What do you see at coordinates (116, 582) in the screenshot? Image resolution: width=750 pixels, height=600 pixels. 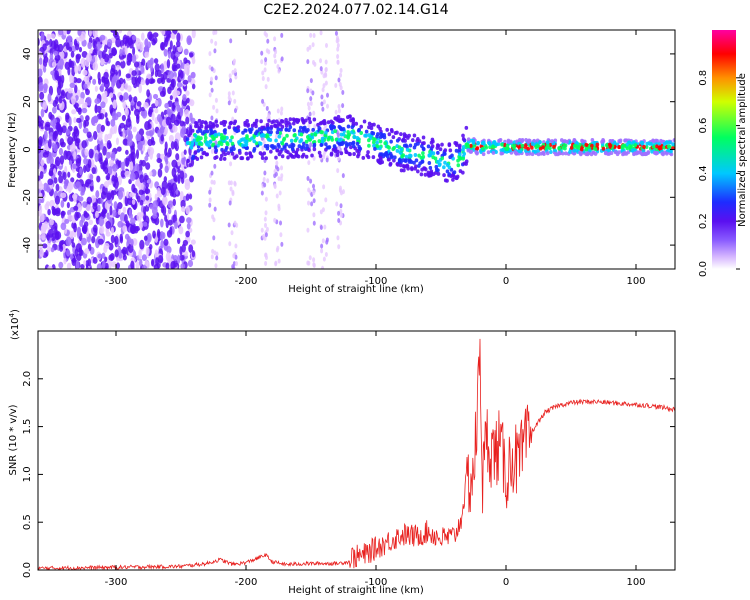 I see `snr-xtick-label: -300` at bounding box center [116, 582].